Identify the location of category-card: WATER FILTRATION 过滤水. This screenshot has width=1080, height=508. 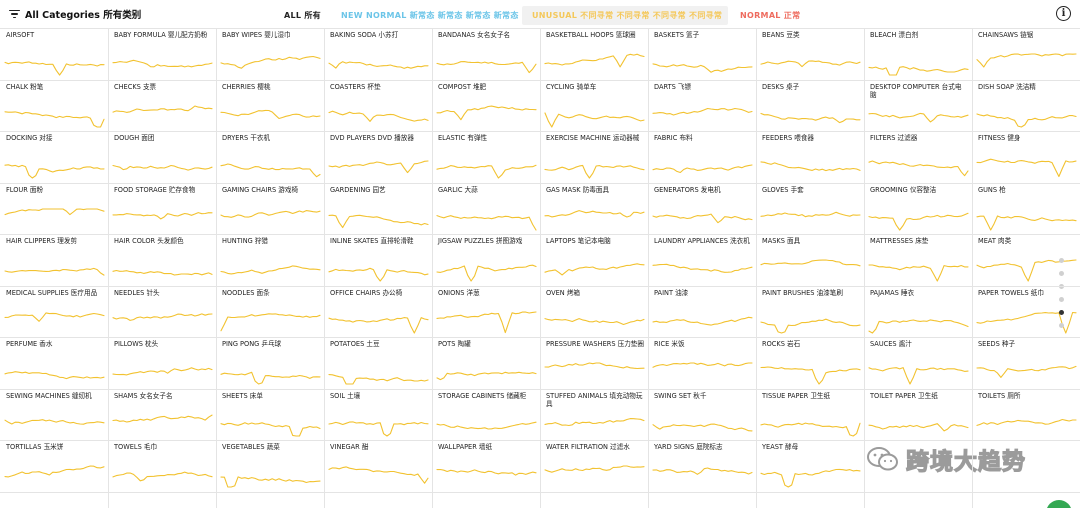
(594, 466).